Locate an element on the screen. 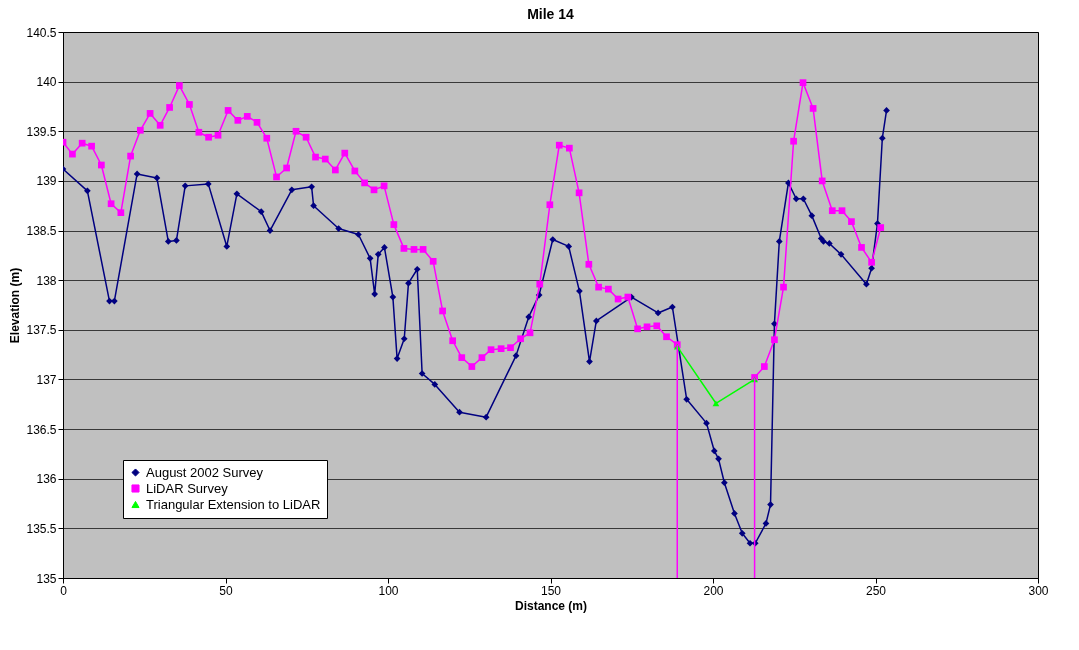  y-axis-title: Elevation (m) is located at coordinates (15, 305).